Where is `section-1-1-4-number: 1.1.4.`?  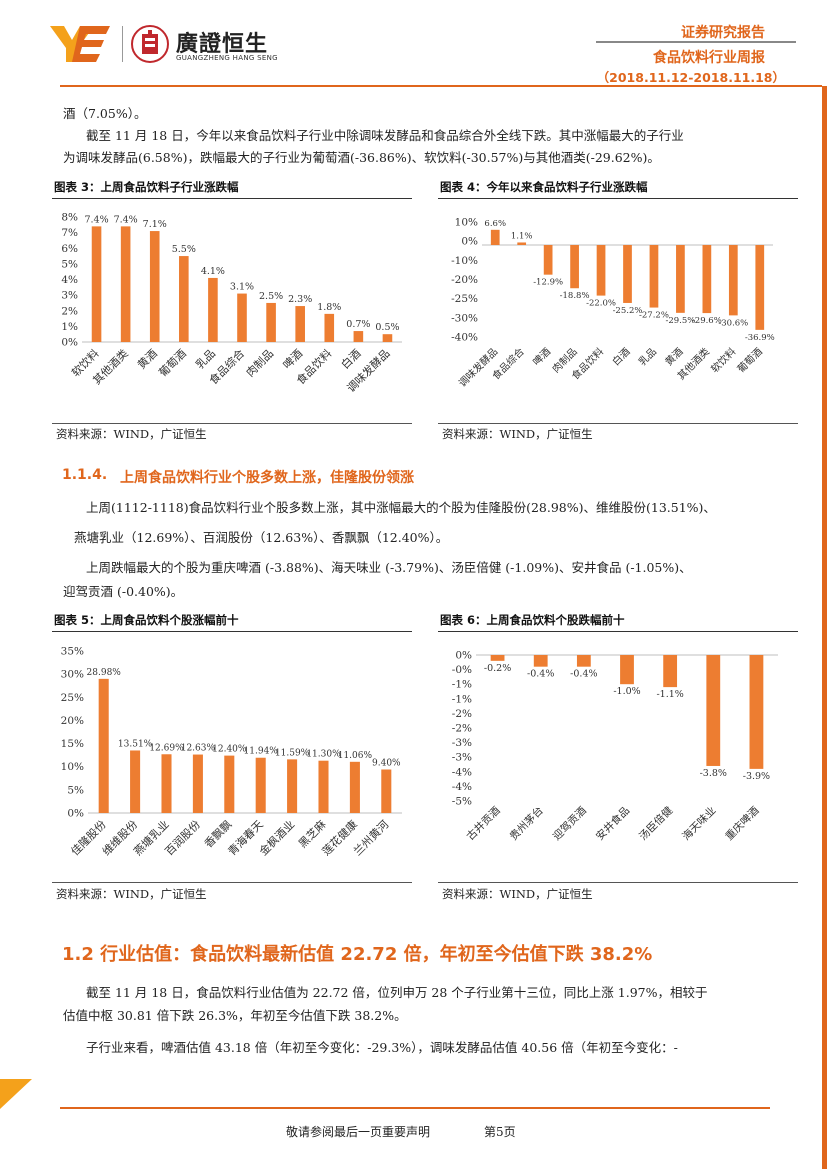 section-1-1-4-number: 1.1.4. is located at coordinates (85, 475).